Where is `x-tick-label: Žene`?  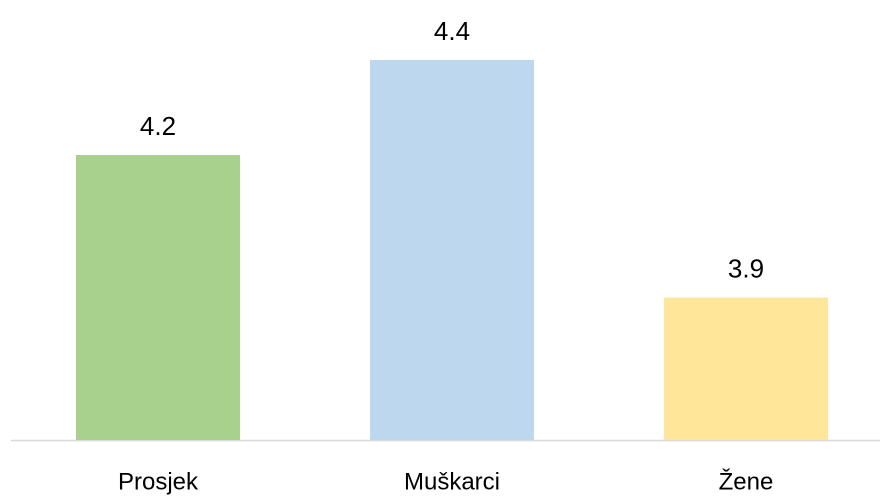
x-tick-label: Žene is located at coordinates (746, 481).